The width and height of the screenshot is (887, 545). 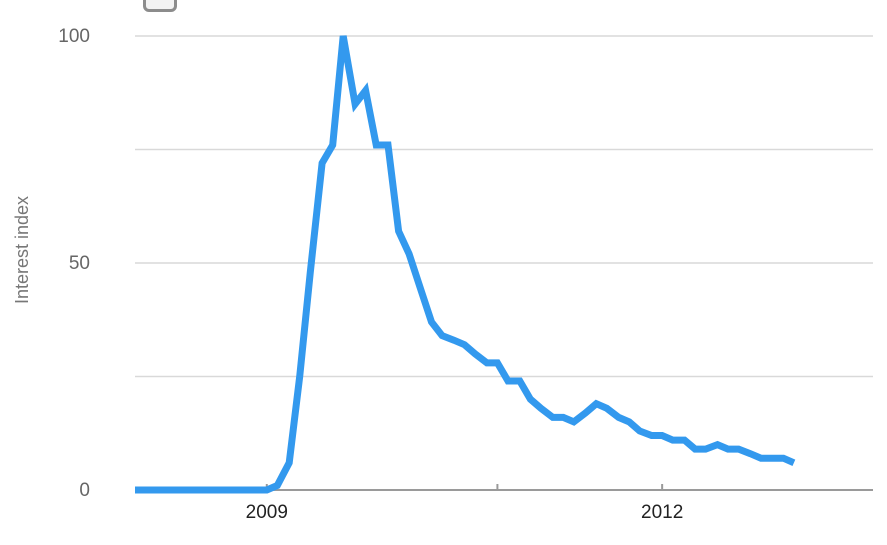 I want to click on x-tick-labels: 2009 2012, so click(x=465, y=512).